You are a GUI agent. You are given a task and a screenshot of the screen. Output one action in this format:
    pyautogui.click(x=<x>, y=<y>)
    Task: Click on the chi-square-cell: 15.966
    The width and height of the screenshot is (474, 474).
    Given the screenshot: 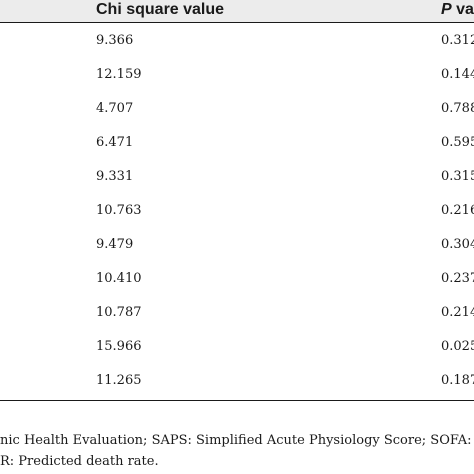 What is the action you would take?
    pyautogui.click(x=119, y=346)
    